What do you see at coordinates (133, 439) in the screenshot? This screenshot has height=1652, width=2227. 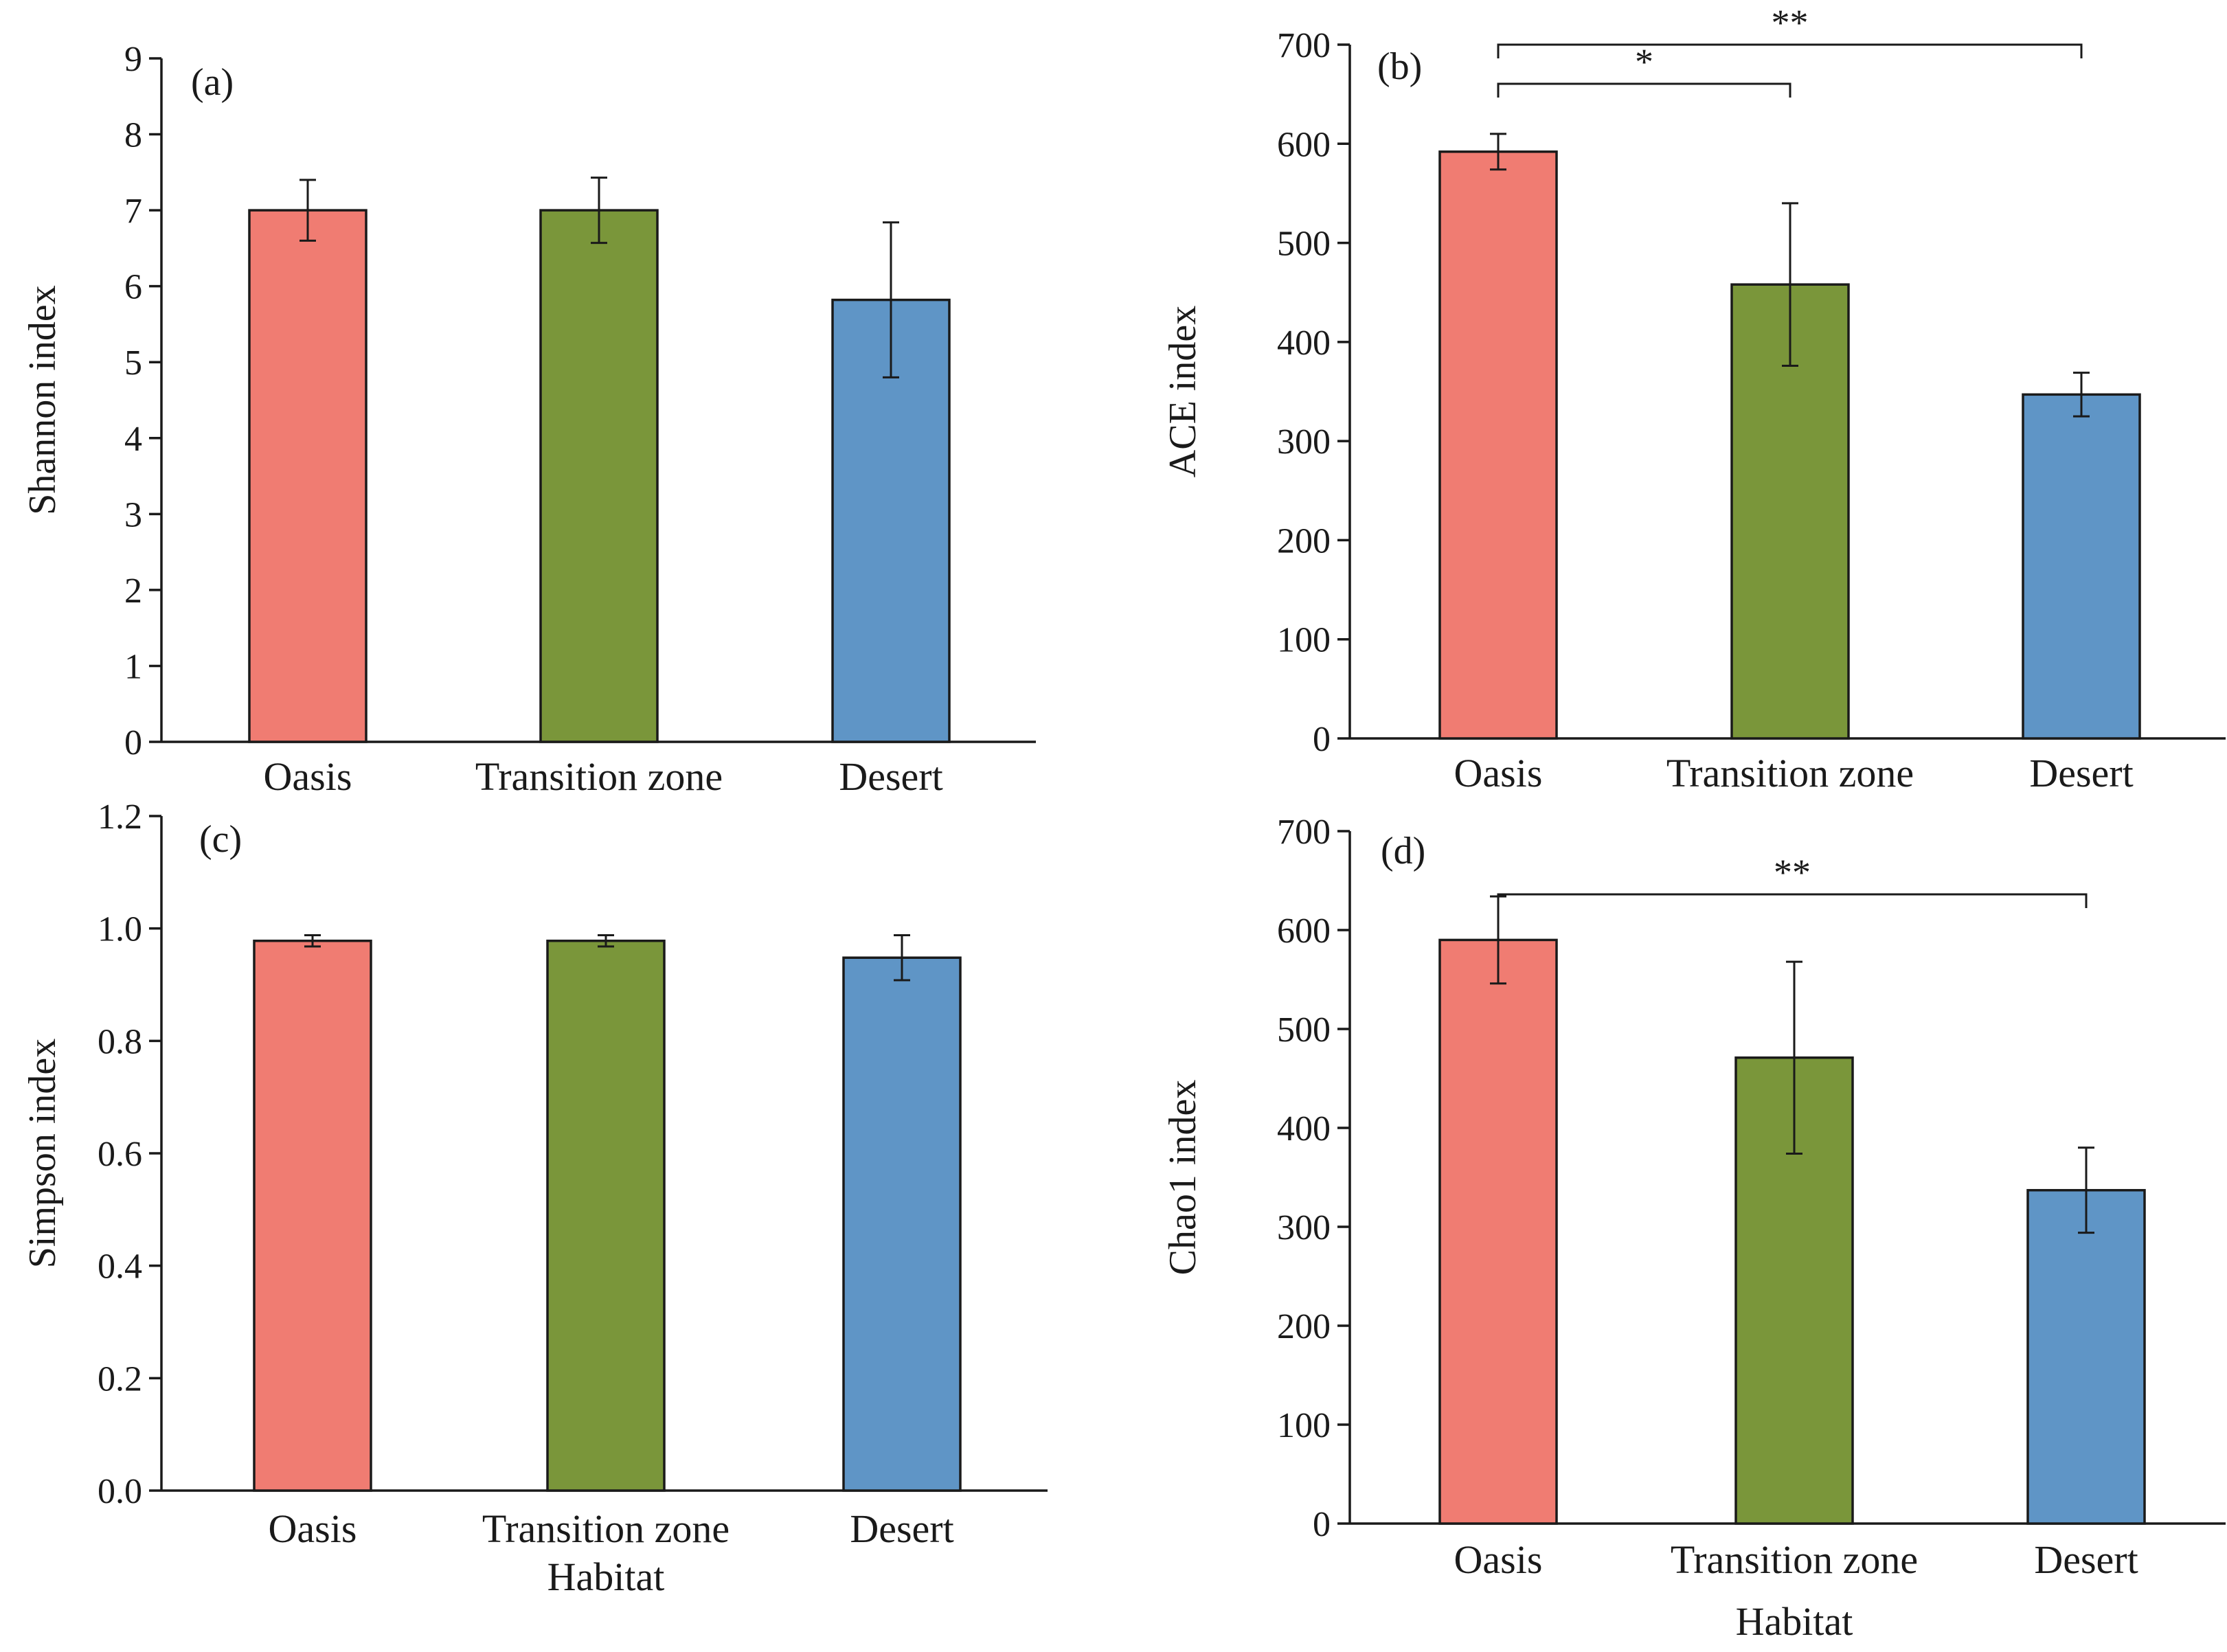 I see `y-tick-label: 4` at bounding box center [133, 439].